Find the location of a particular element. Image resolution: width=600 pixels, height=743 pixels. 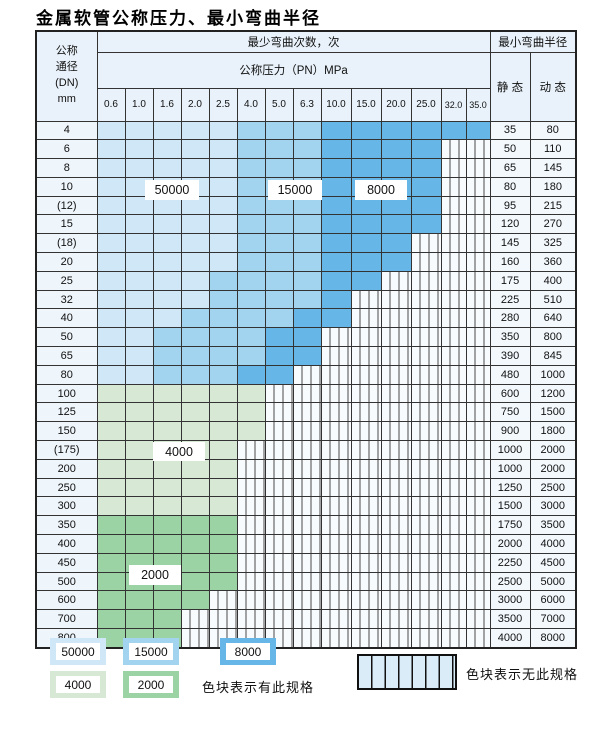

dynamic-radius-cell: 80 is located at coordinates (553, 130).